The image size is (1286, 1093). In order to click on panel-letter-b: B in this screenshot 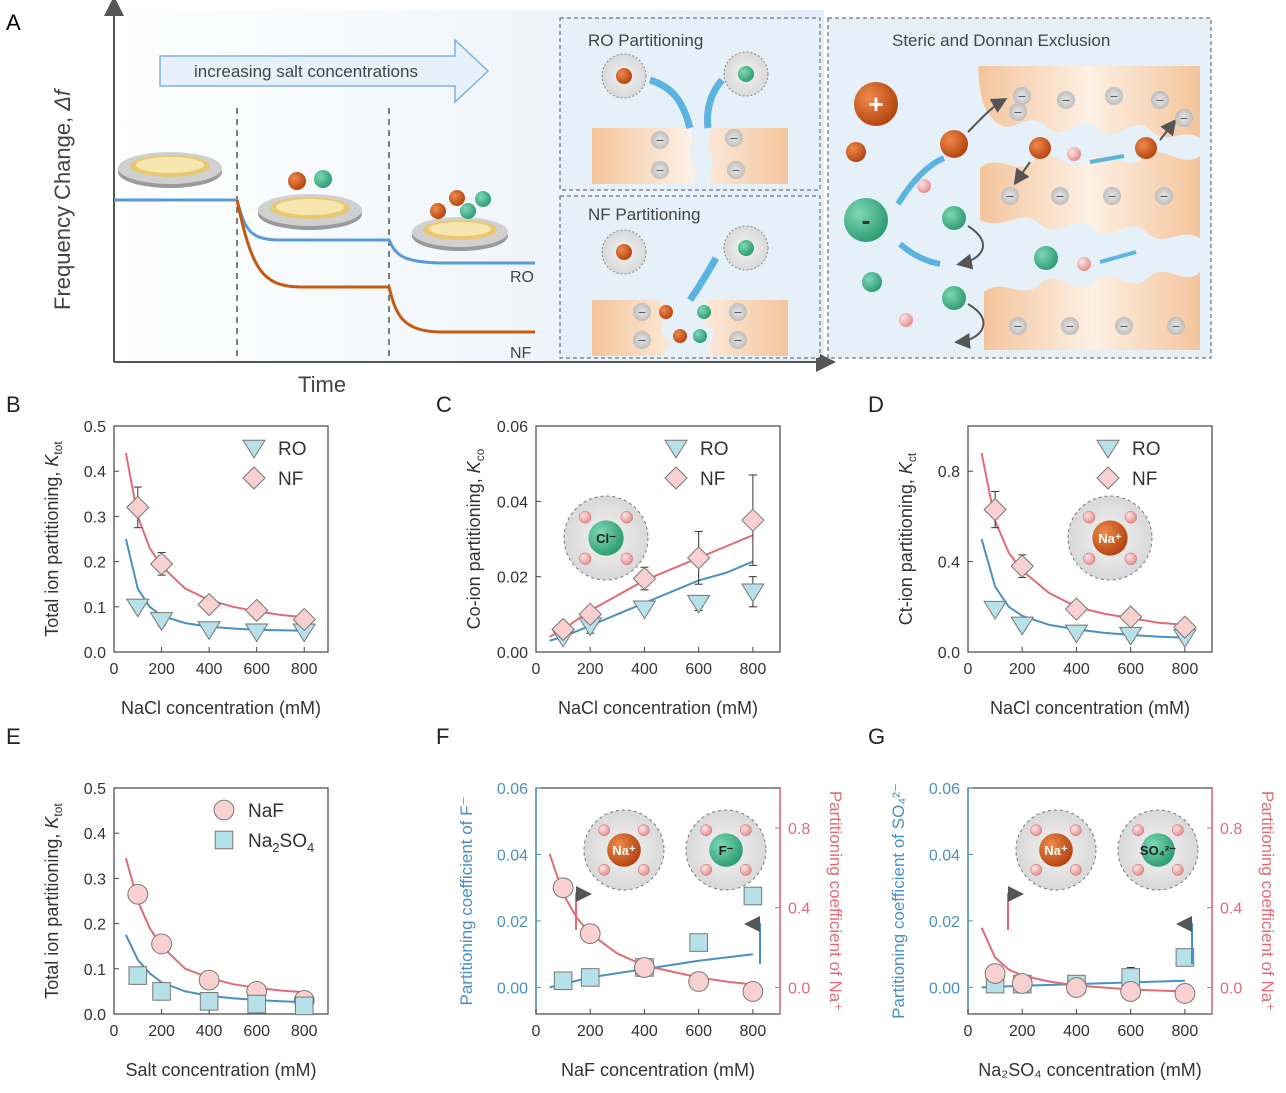, I will do `click(13, 404)`.